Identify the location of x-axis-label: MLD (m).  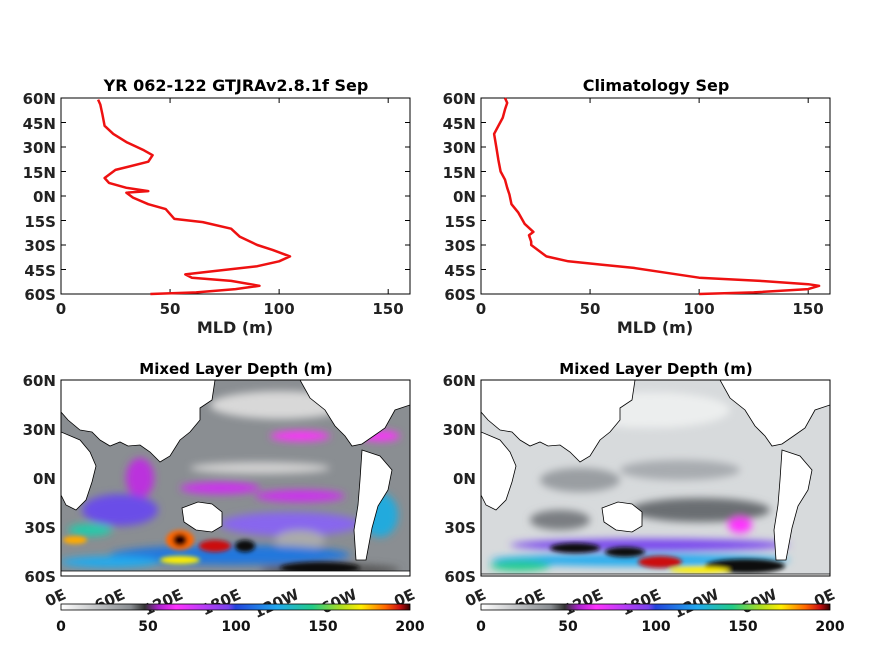
(655, 327).